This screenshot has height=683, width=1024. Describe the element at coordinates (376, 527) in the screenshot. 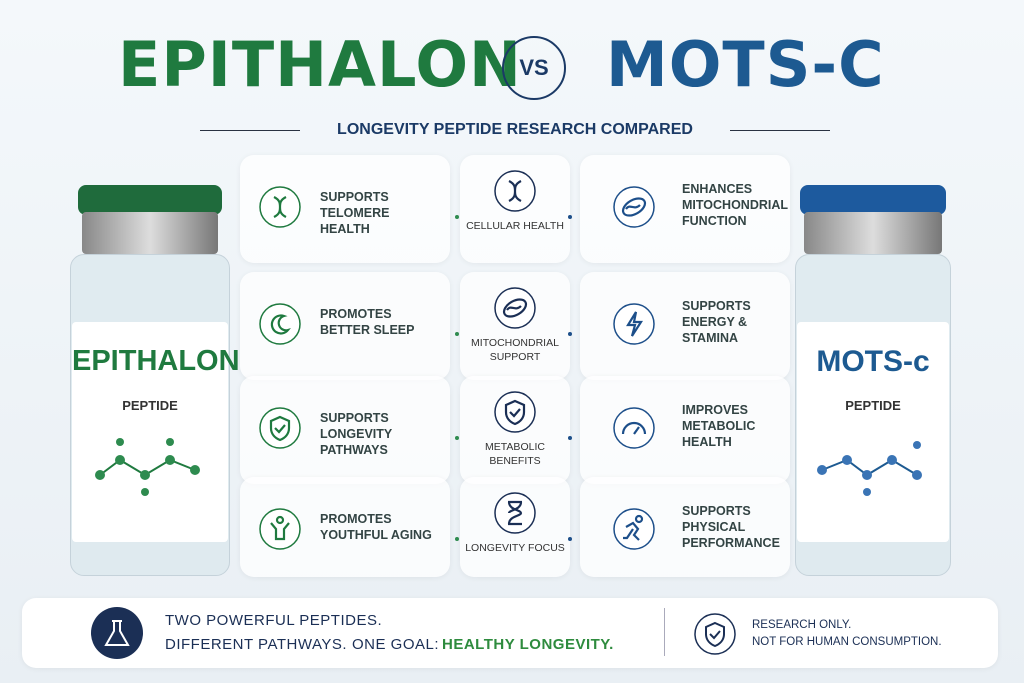

I see `left-benefit: PROMOTES YOUTHFUL AGING` at that location.